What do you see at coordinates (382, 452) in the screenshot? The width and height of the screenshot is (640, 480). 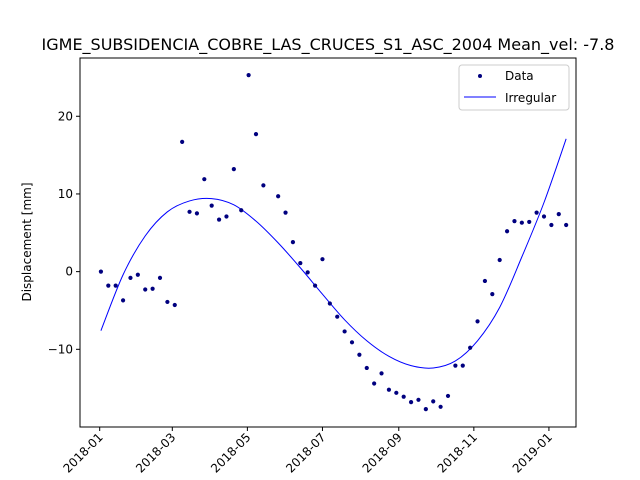 I see `x-tick-label: 2018-09` at bounding box center [382, 452].